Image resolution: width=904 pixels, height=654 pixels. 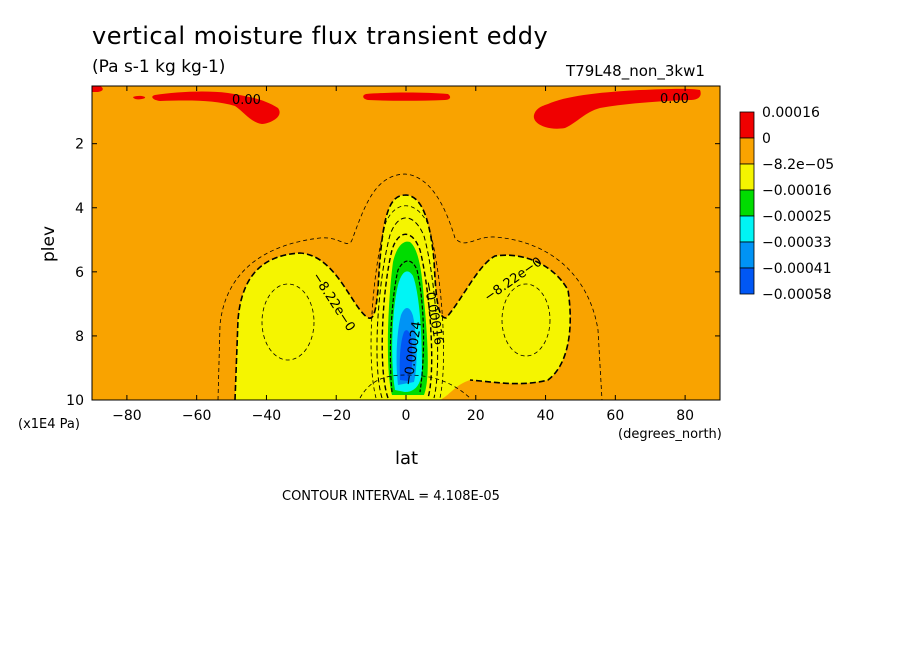 I want to click on contour-fill-darkblue, so click(x=406, y=355).